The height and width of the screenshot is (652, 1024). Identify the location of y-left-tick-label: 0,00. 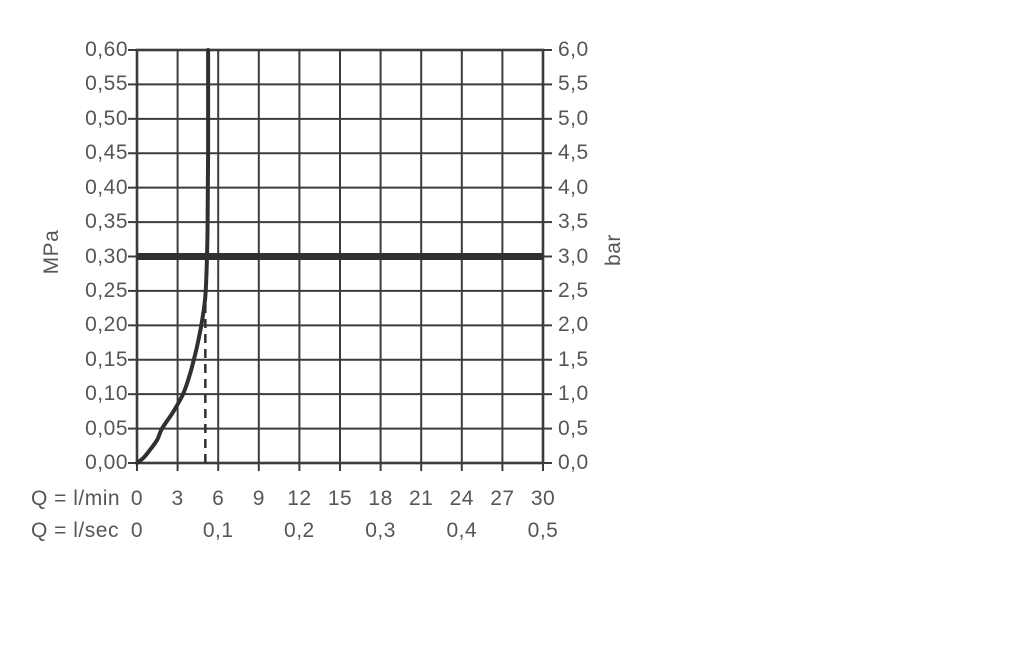
(106, 462).